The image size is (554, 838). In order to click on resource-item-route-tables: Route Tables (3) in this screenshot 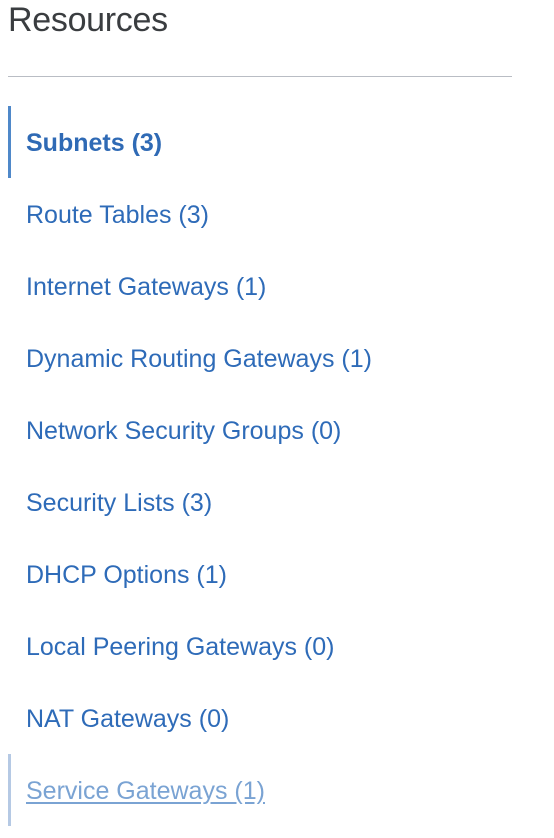, I will do `click(277, 214)`.